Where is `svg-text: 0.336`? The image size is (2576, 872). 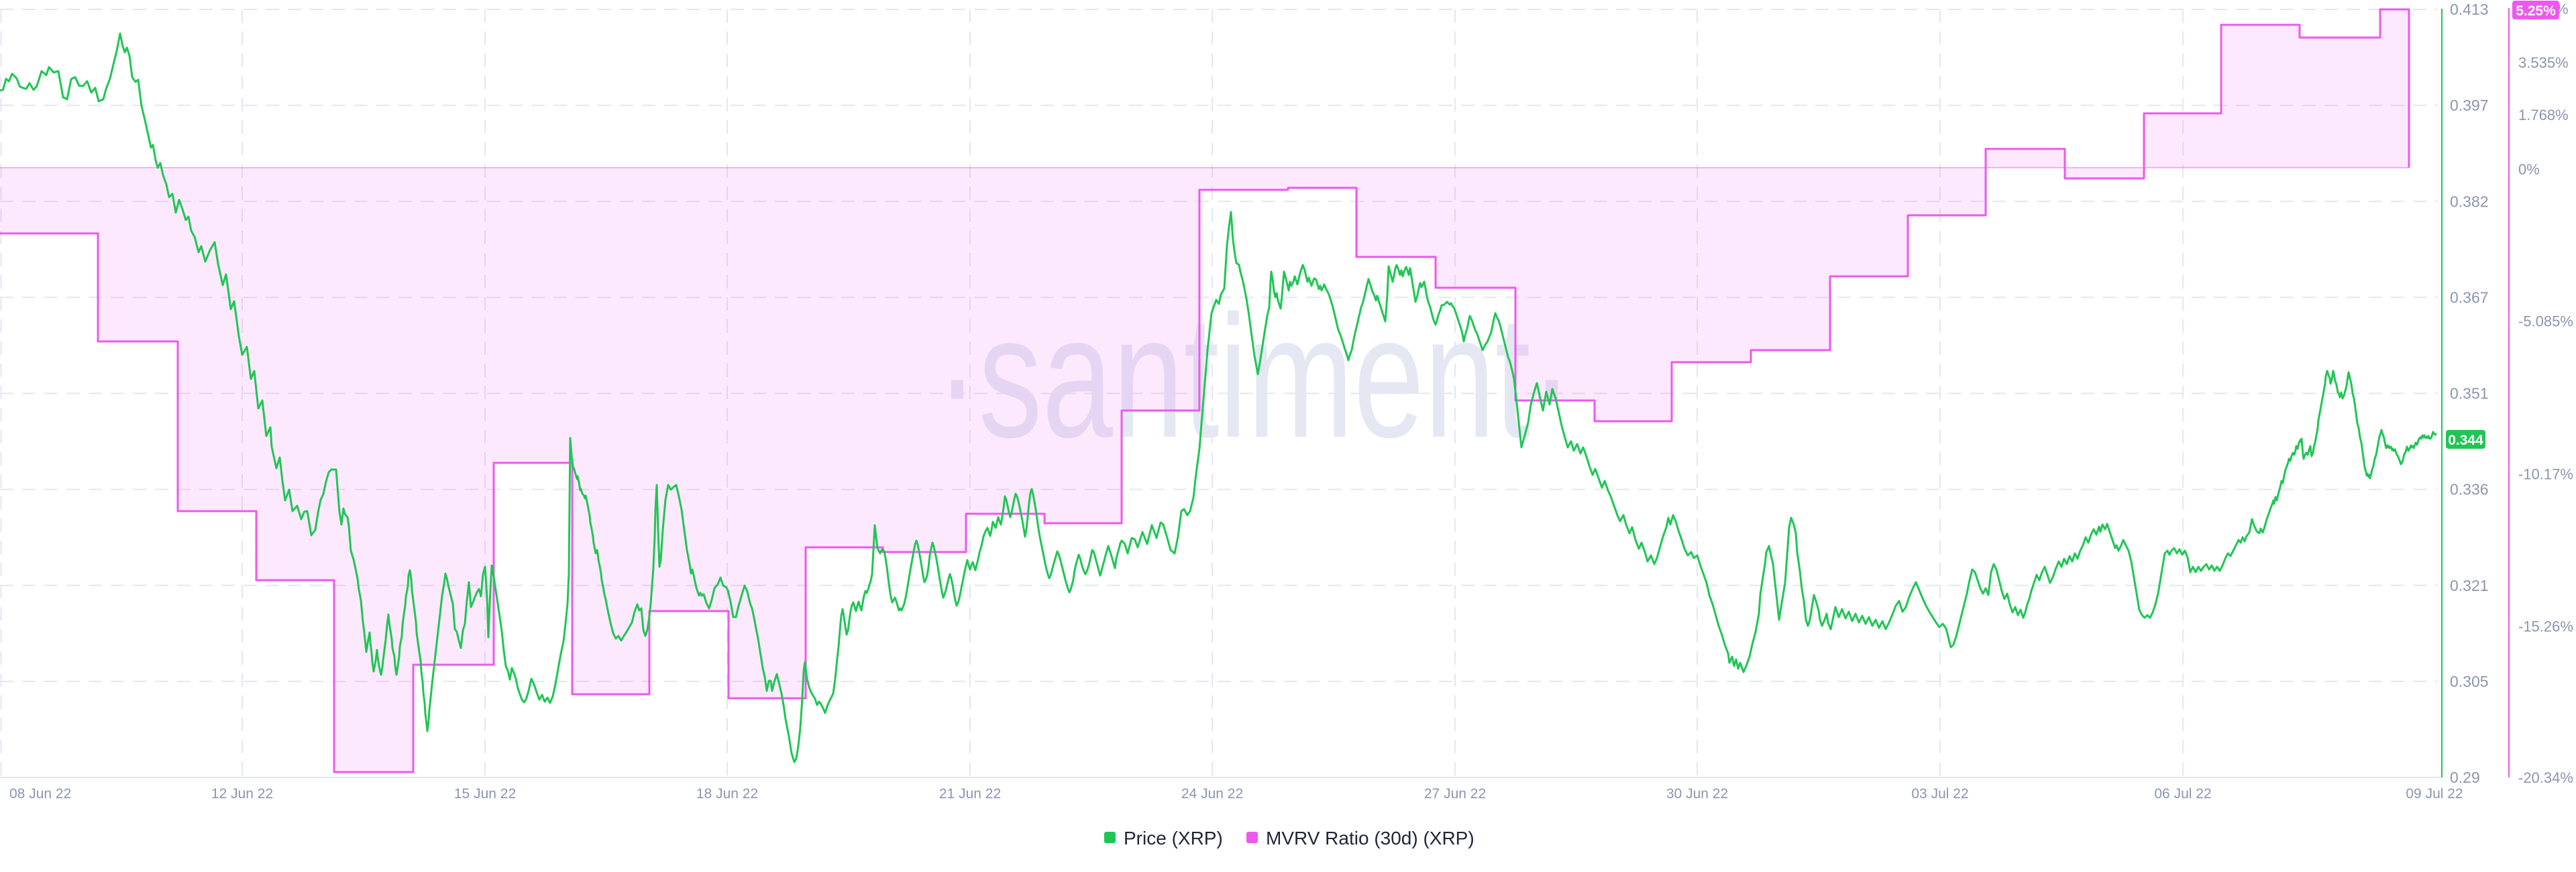
svg-text: 0.336 is located at coordinates (2469, 489).